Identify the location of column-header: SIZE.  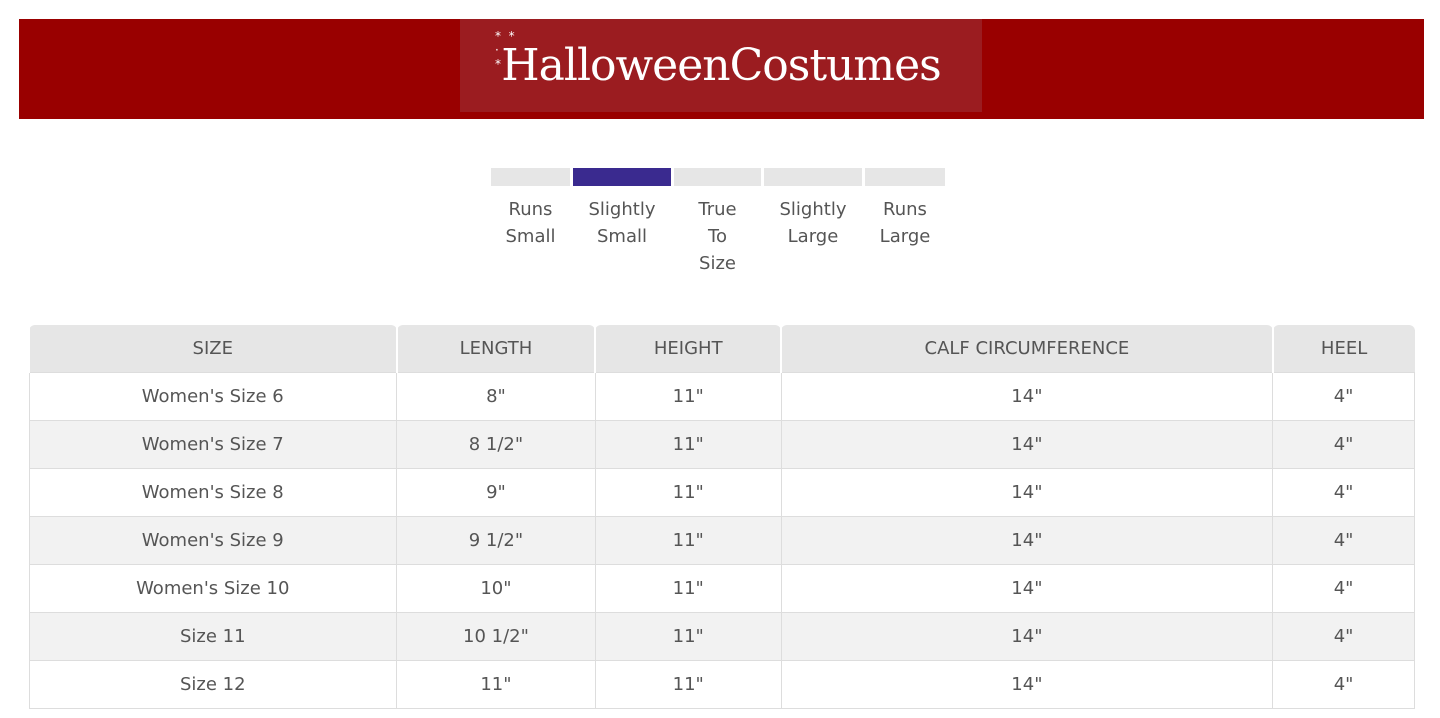
(212, 349).